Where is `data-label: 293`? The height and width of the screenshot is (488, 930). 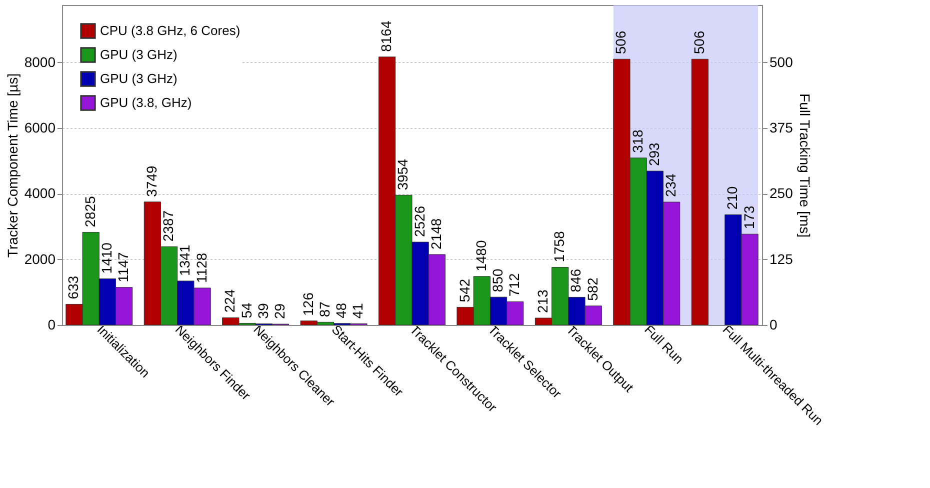
data-label: 293 is located at coordinates (654, 154).